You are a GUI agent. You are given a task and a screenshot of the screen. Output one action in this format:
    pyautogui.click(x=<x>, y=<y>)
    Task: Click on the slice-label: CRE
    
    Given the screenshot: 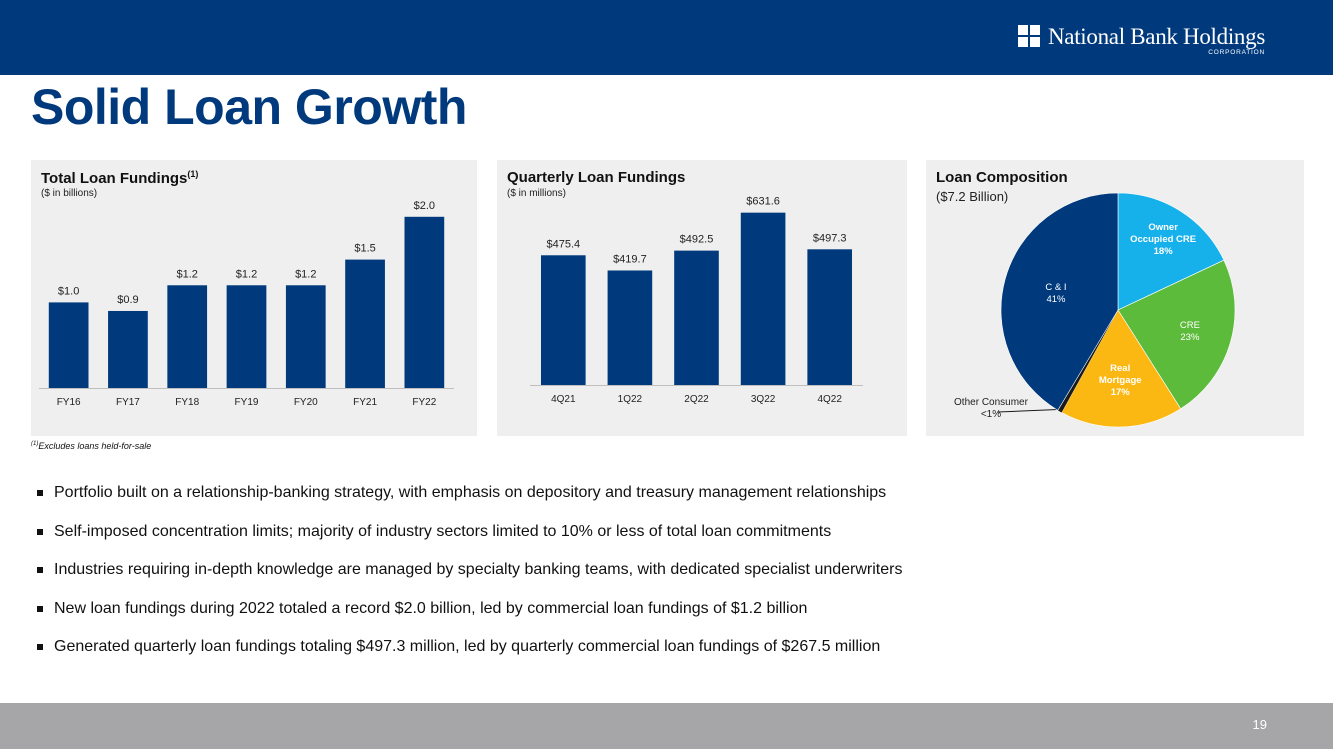 What is the action you would take?
    pyautogui.click(x=1190, y=325)
    